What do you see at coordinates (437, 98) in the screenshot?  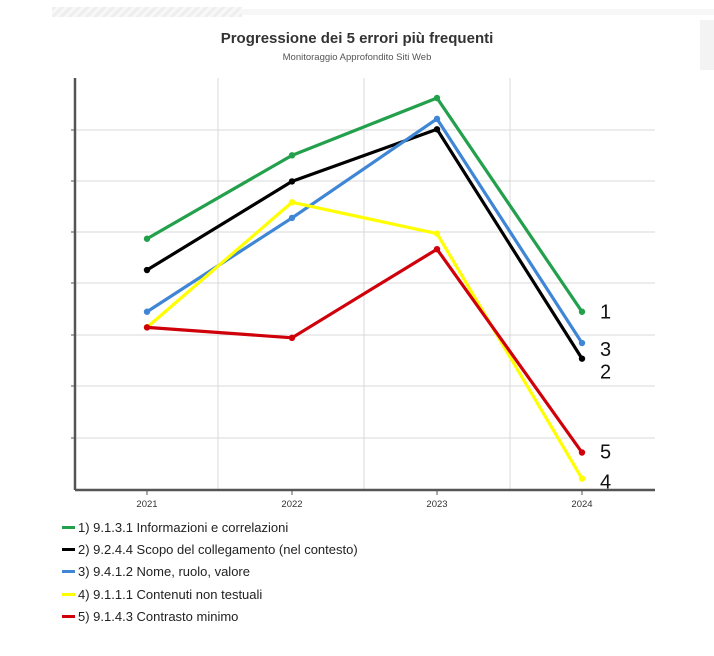 I see `data-point-1-2023` at bounding box center [437, 98].